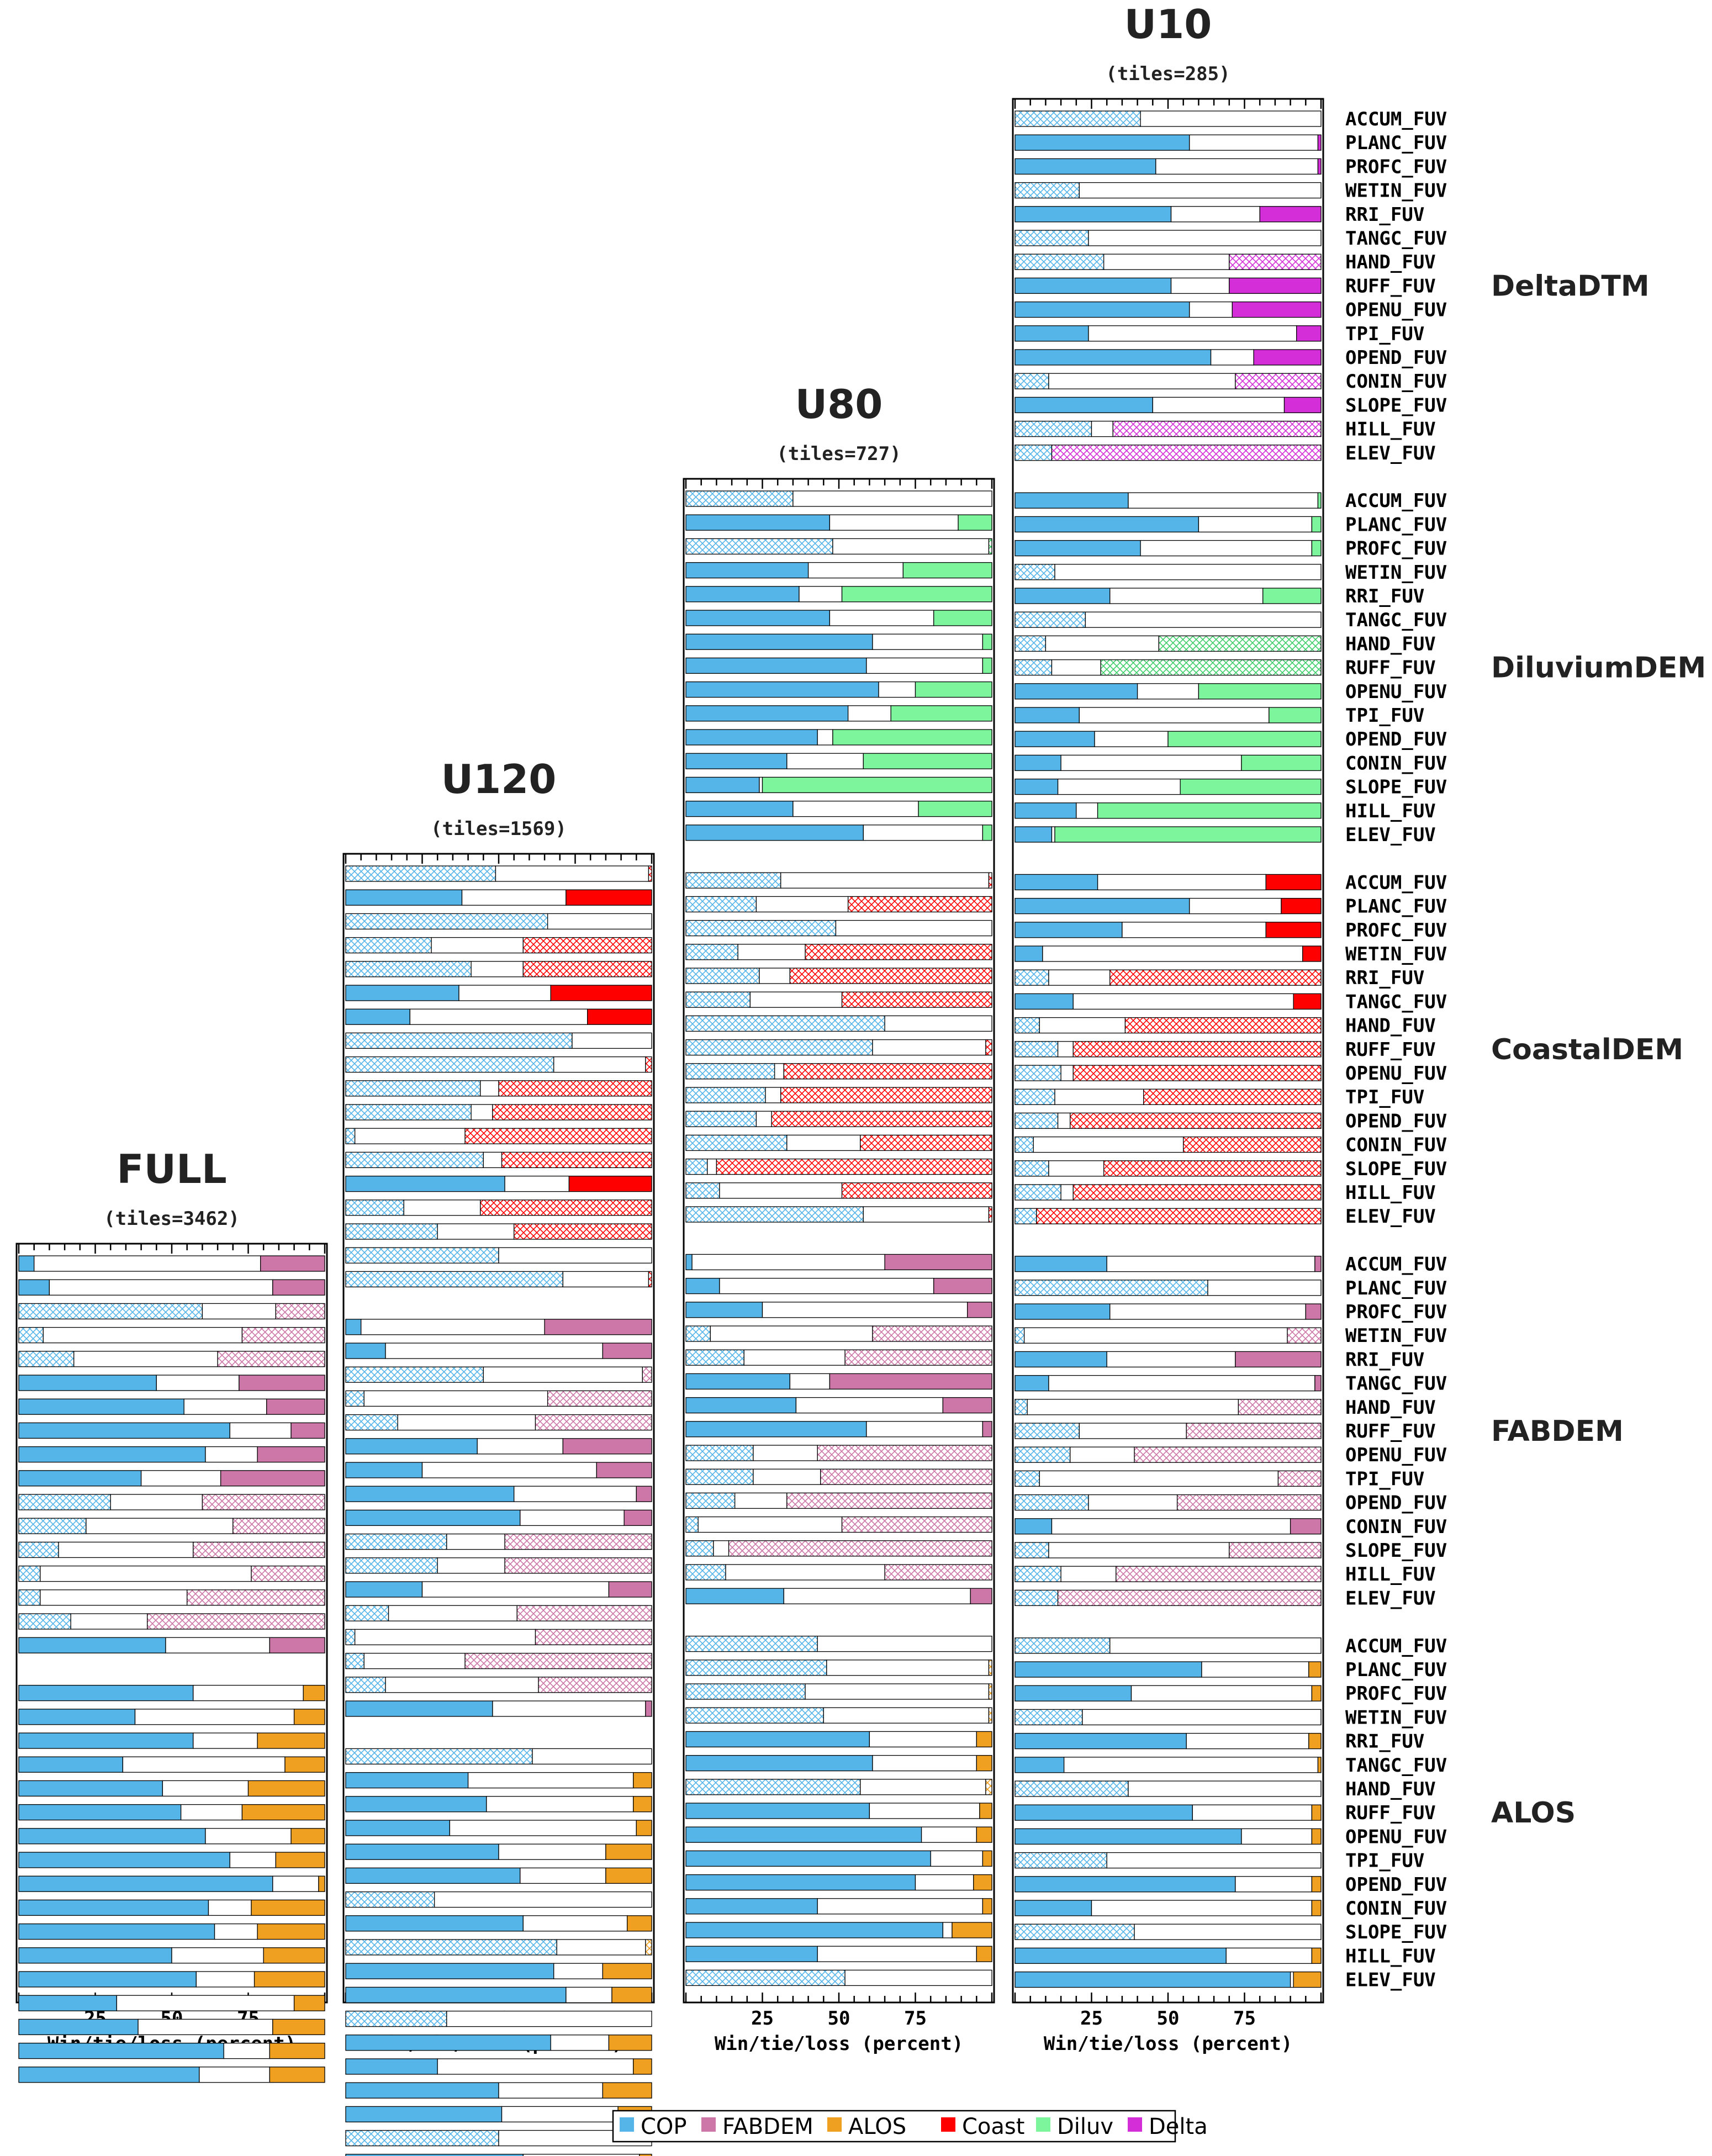  I want to click on row-label: TPI_FUV, so click(1384, 1861).